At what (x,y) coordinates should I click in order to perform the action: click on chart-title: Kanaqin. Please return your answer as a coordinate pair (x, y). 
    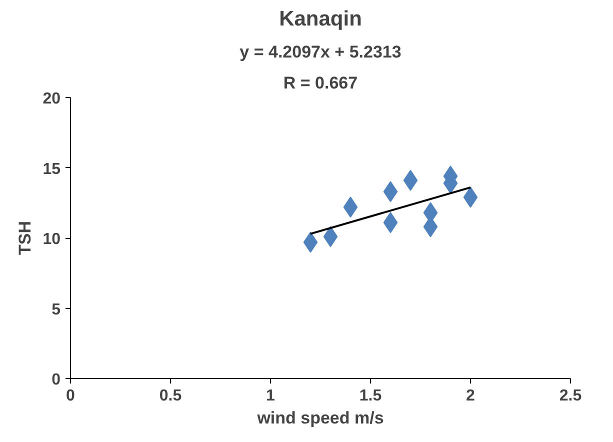
    Looking at the image, I should click on (320, 19).